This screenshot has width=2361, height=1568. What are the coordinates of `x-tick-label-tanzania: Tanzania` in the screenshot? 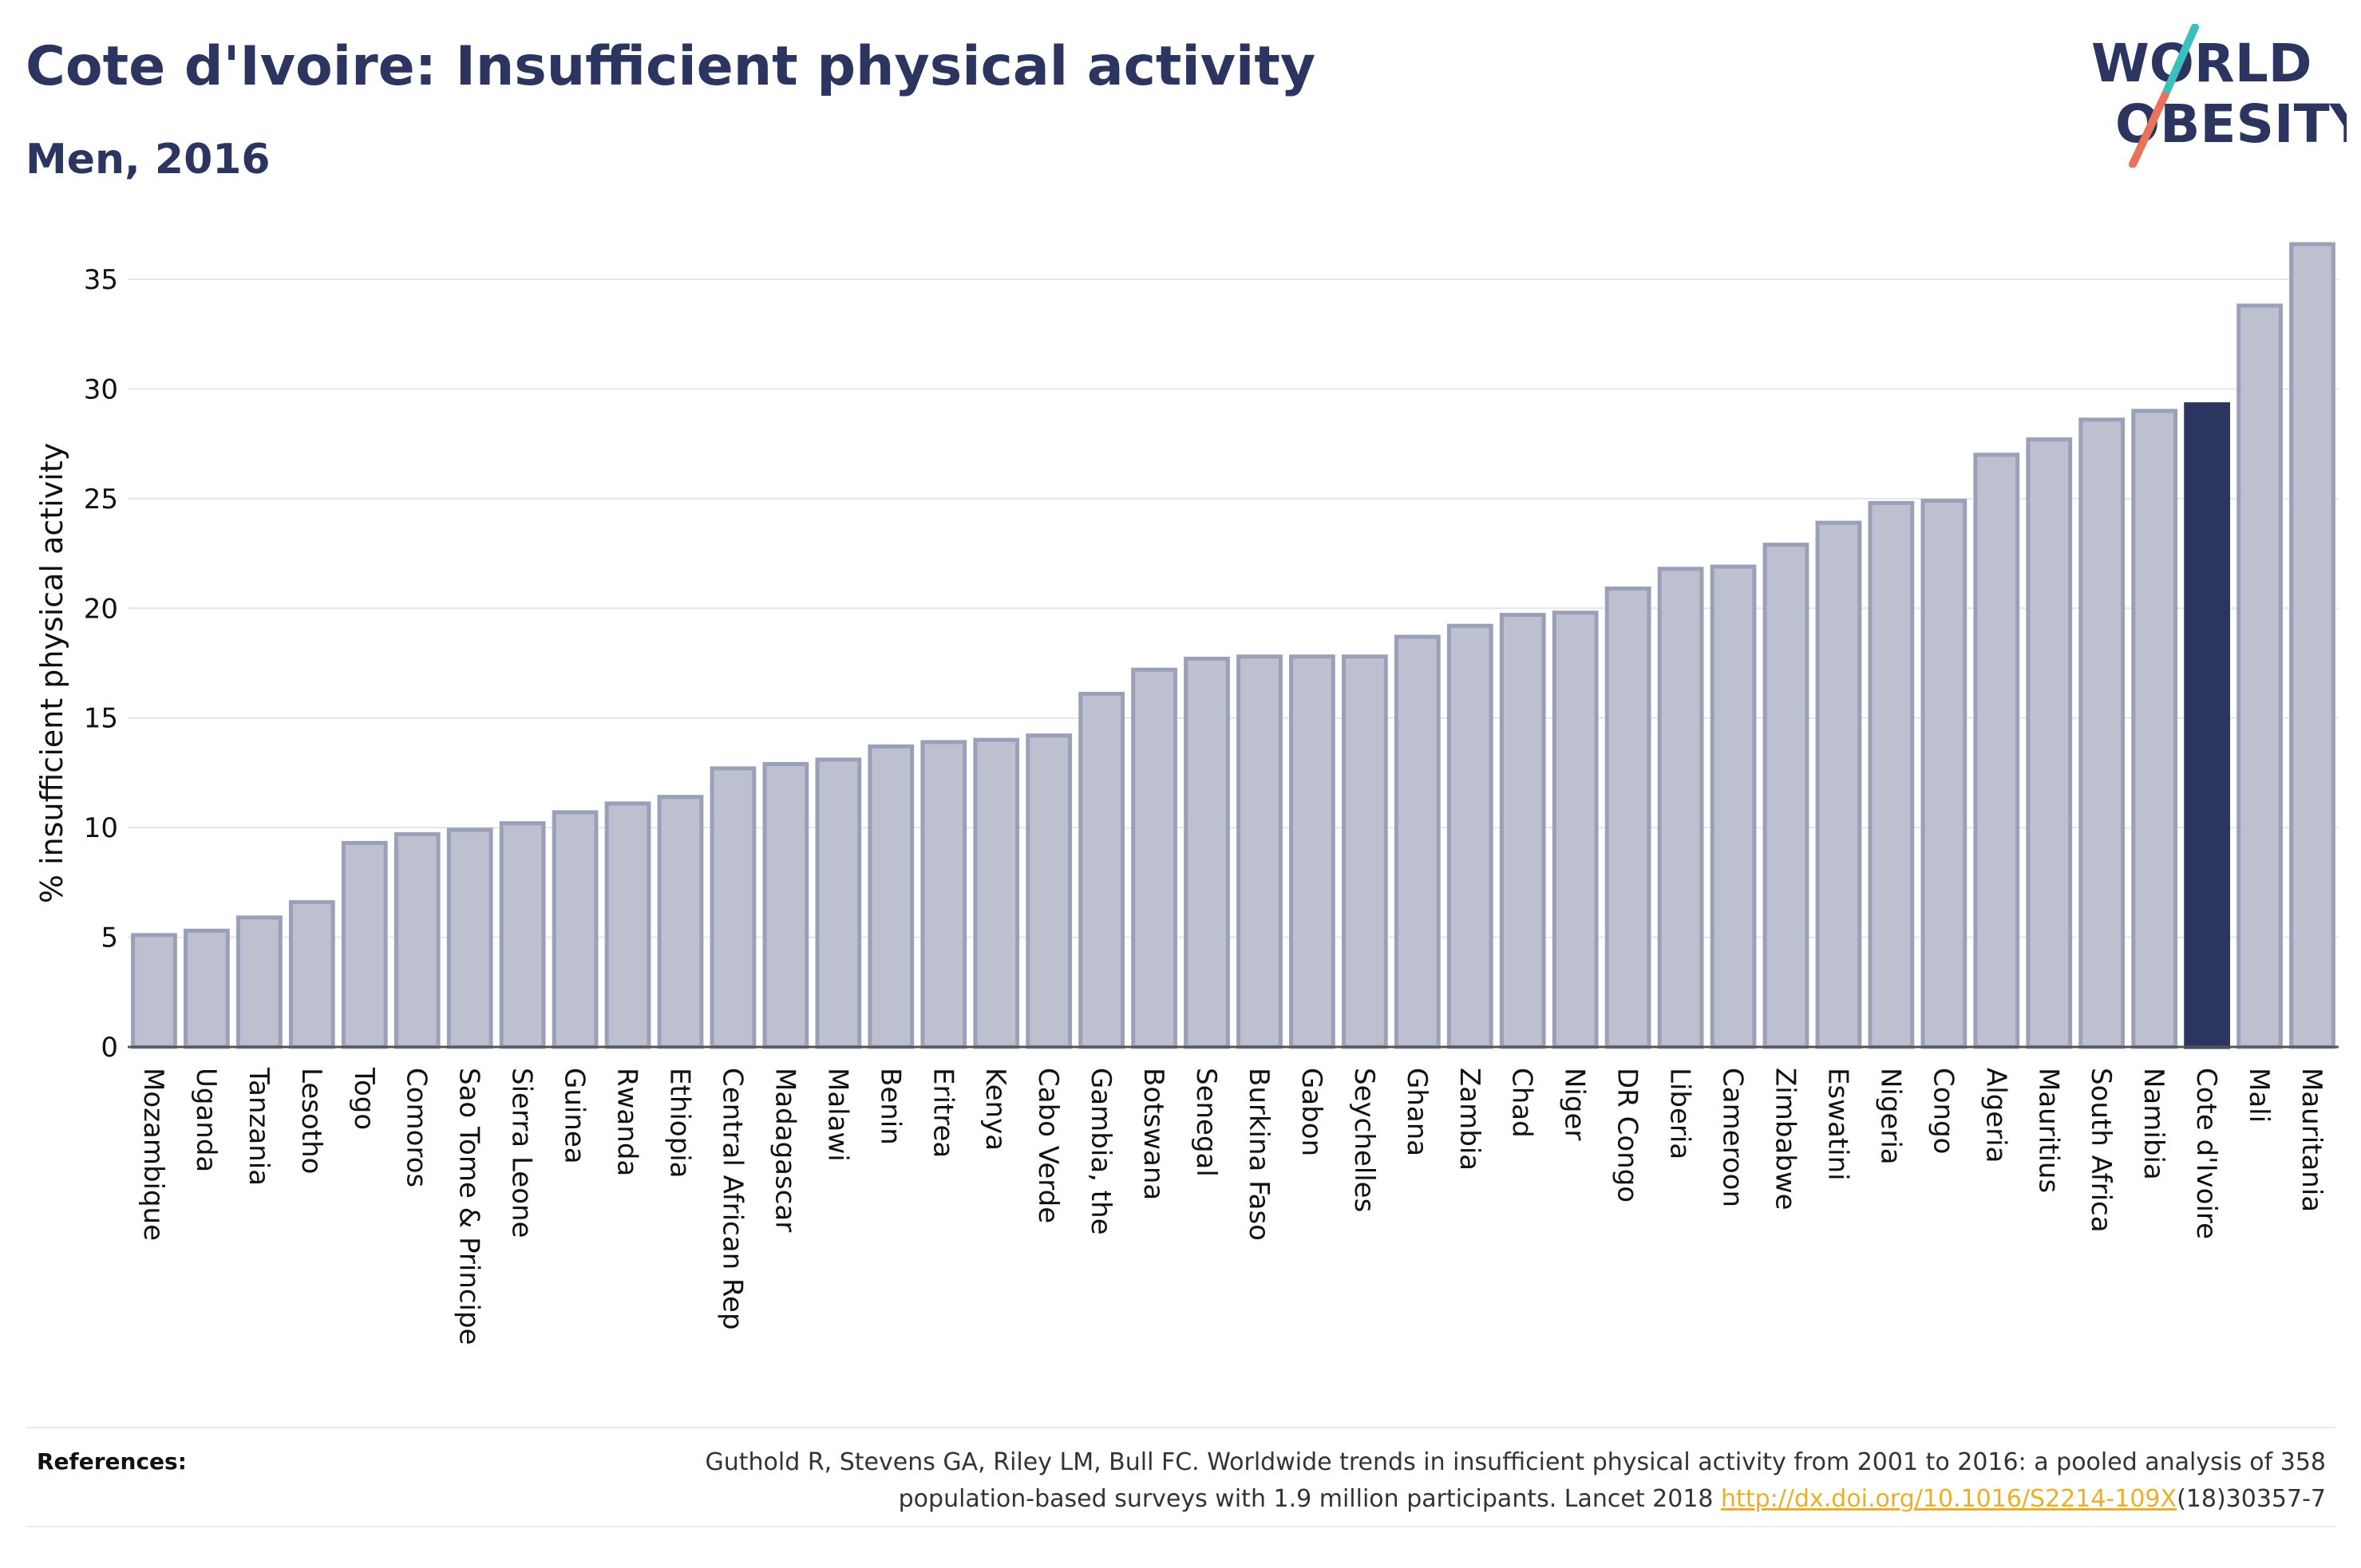 It's located at (259, 1126).